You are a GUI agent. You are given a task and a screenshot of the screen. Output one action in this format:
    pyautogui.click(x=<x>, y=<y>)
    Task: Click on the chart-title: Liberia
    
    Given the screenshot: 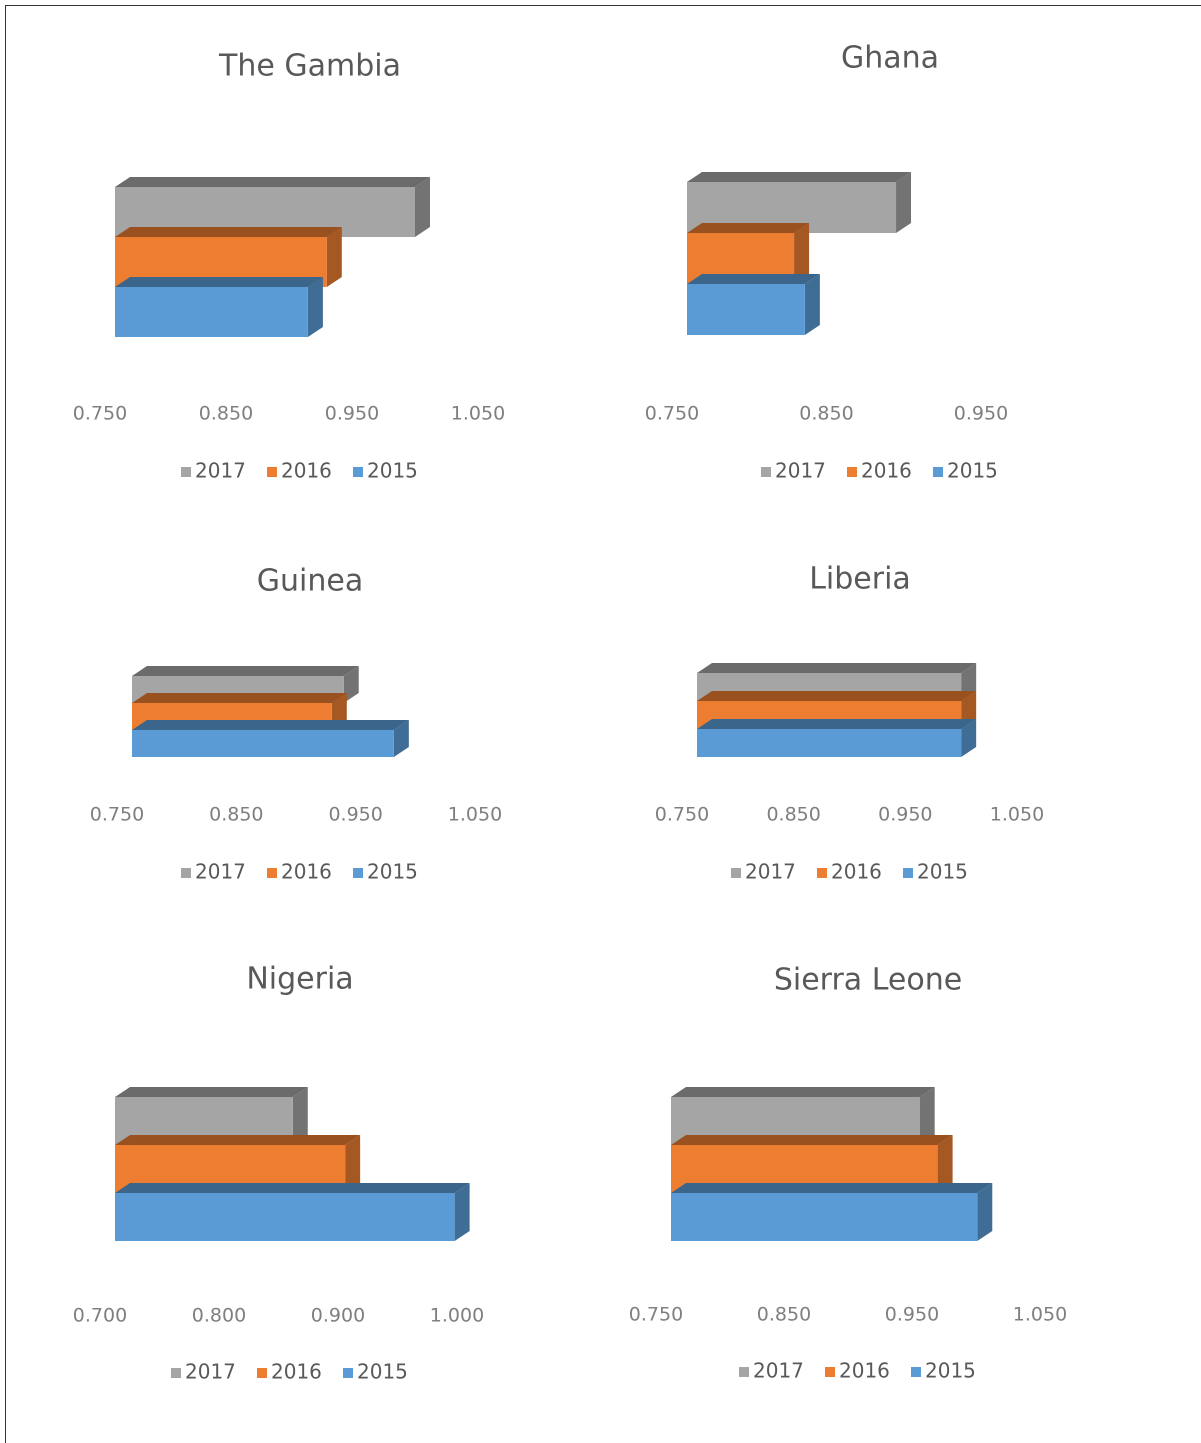 What is the action you would take?
    pyautogui.click(x=860, y=579)
    